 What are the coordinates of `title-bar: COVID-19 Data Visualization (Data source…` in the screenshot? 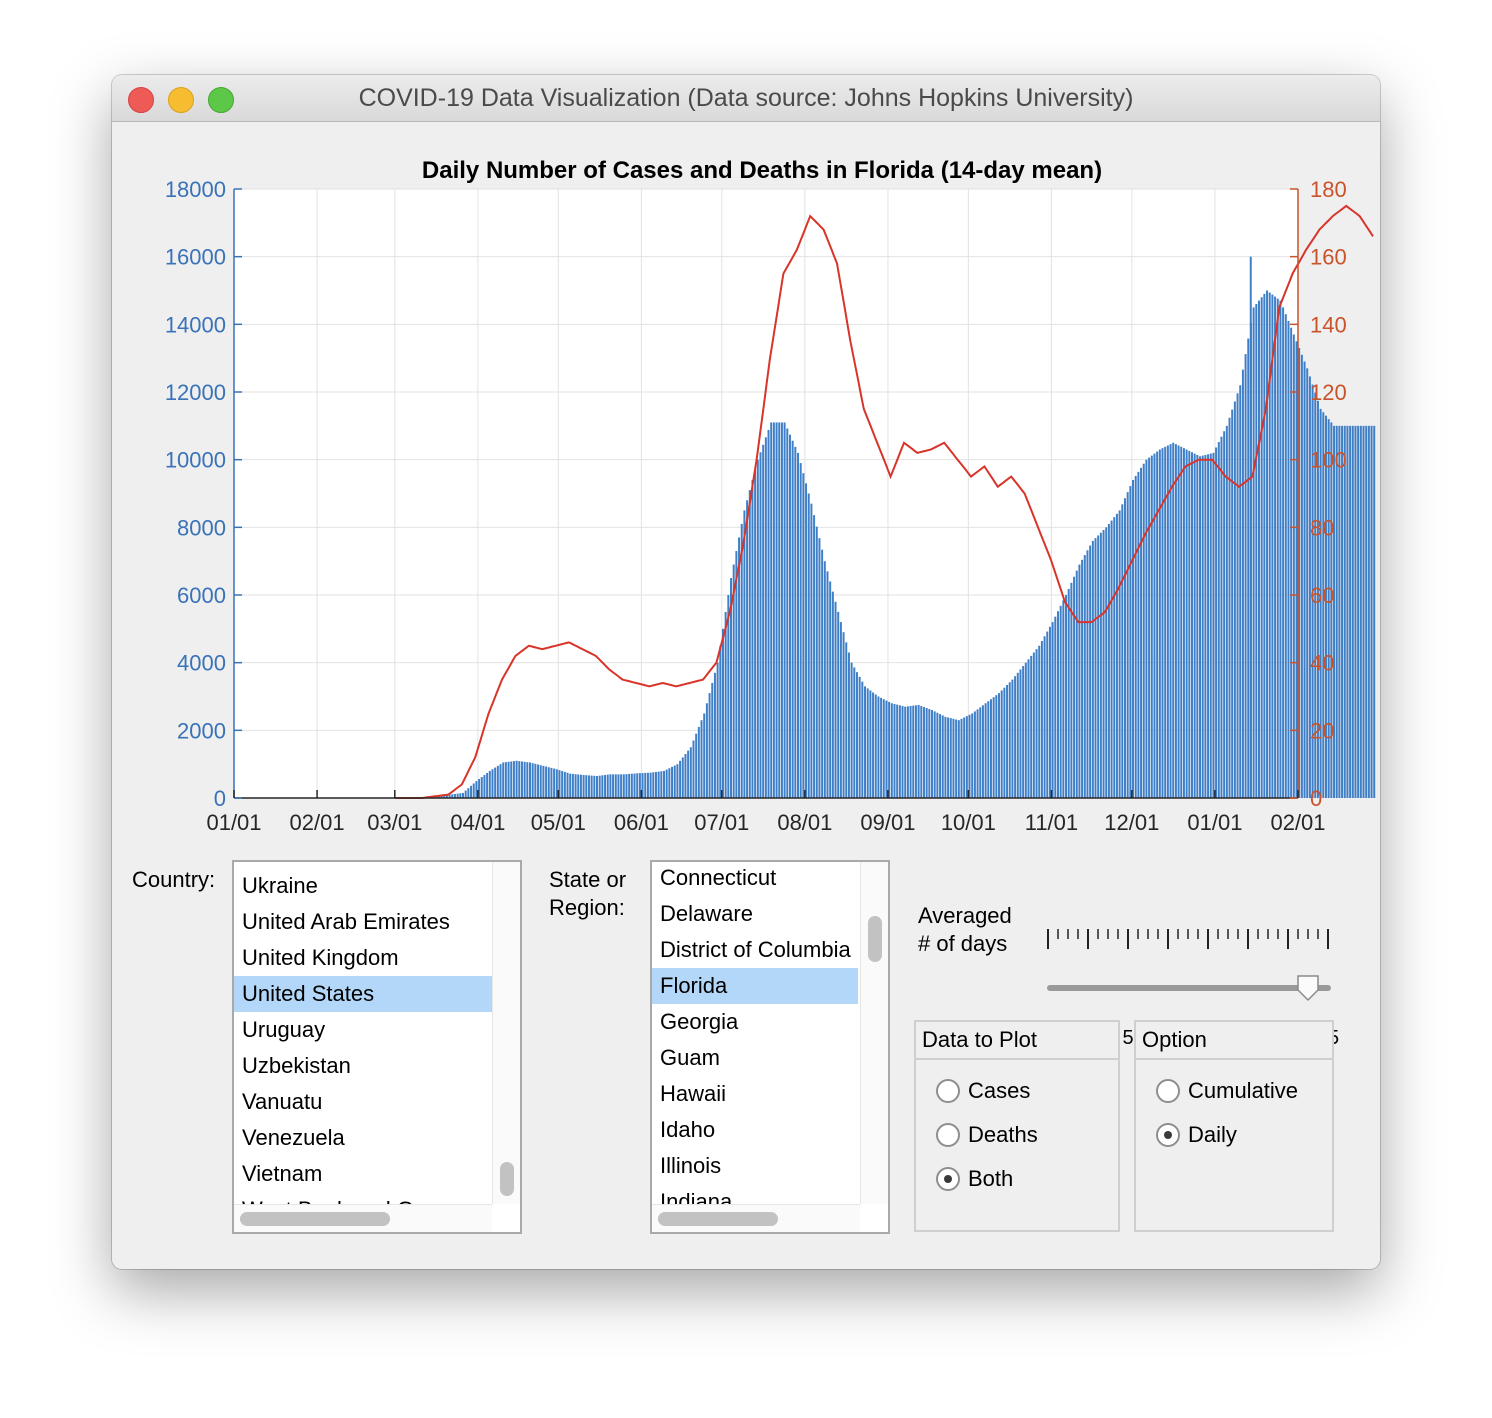 It's located at (746, 98).